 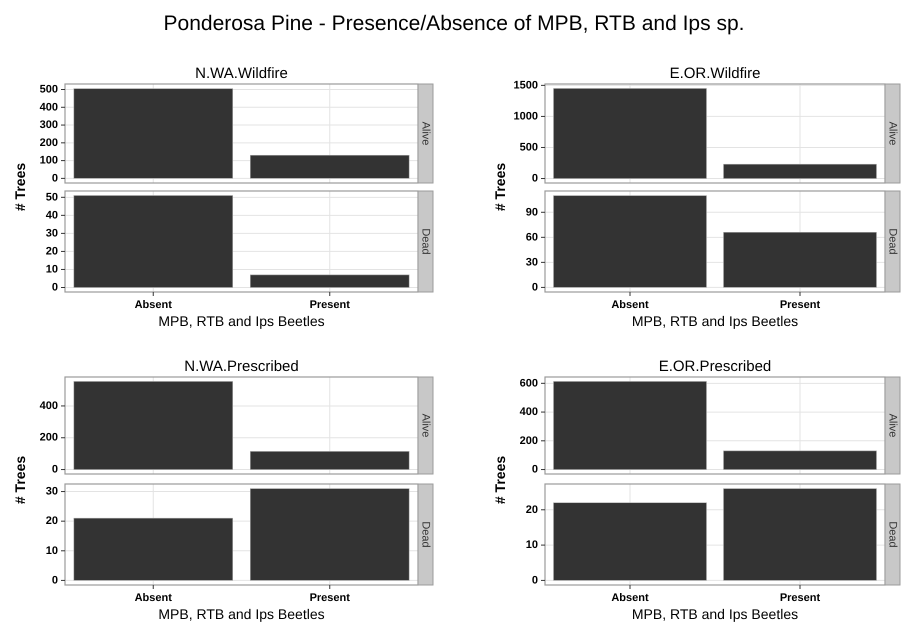 I want to click on chart-title: E.OR.Prescribed, so click(x=715, y=366).